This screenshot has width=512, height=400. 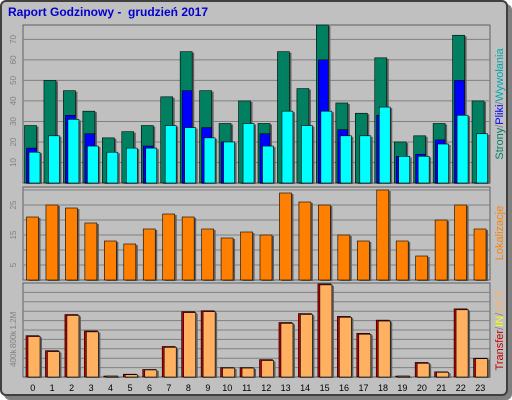 What do you see at coordinates (13, 204) in the screenshot?
I see `middle-y-tick-label: 25` at bounding box center [13, 204].